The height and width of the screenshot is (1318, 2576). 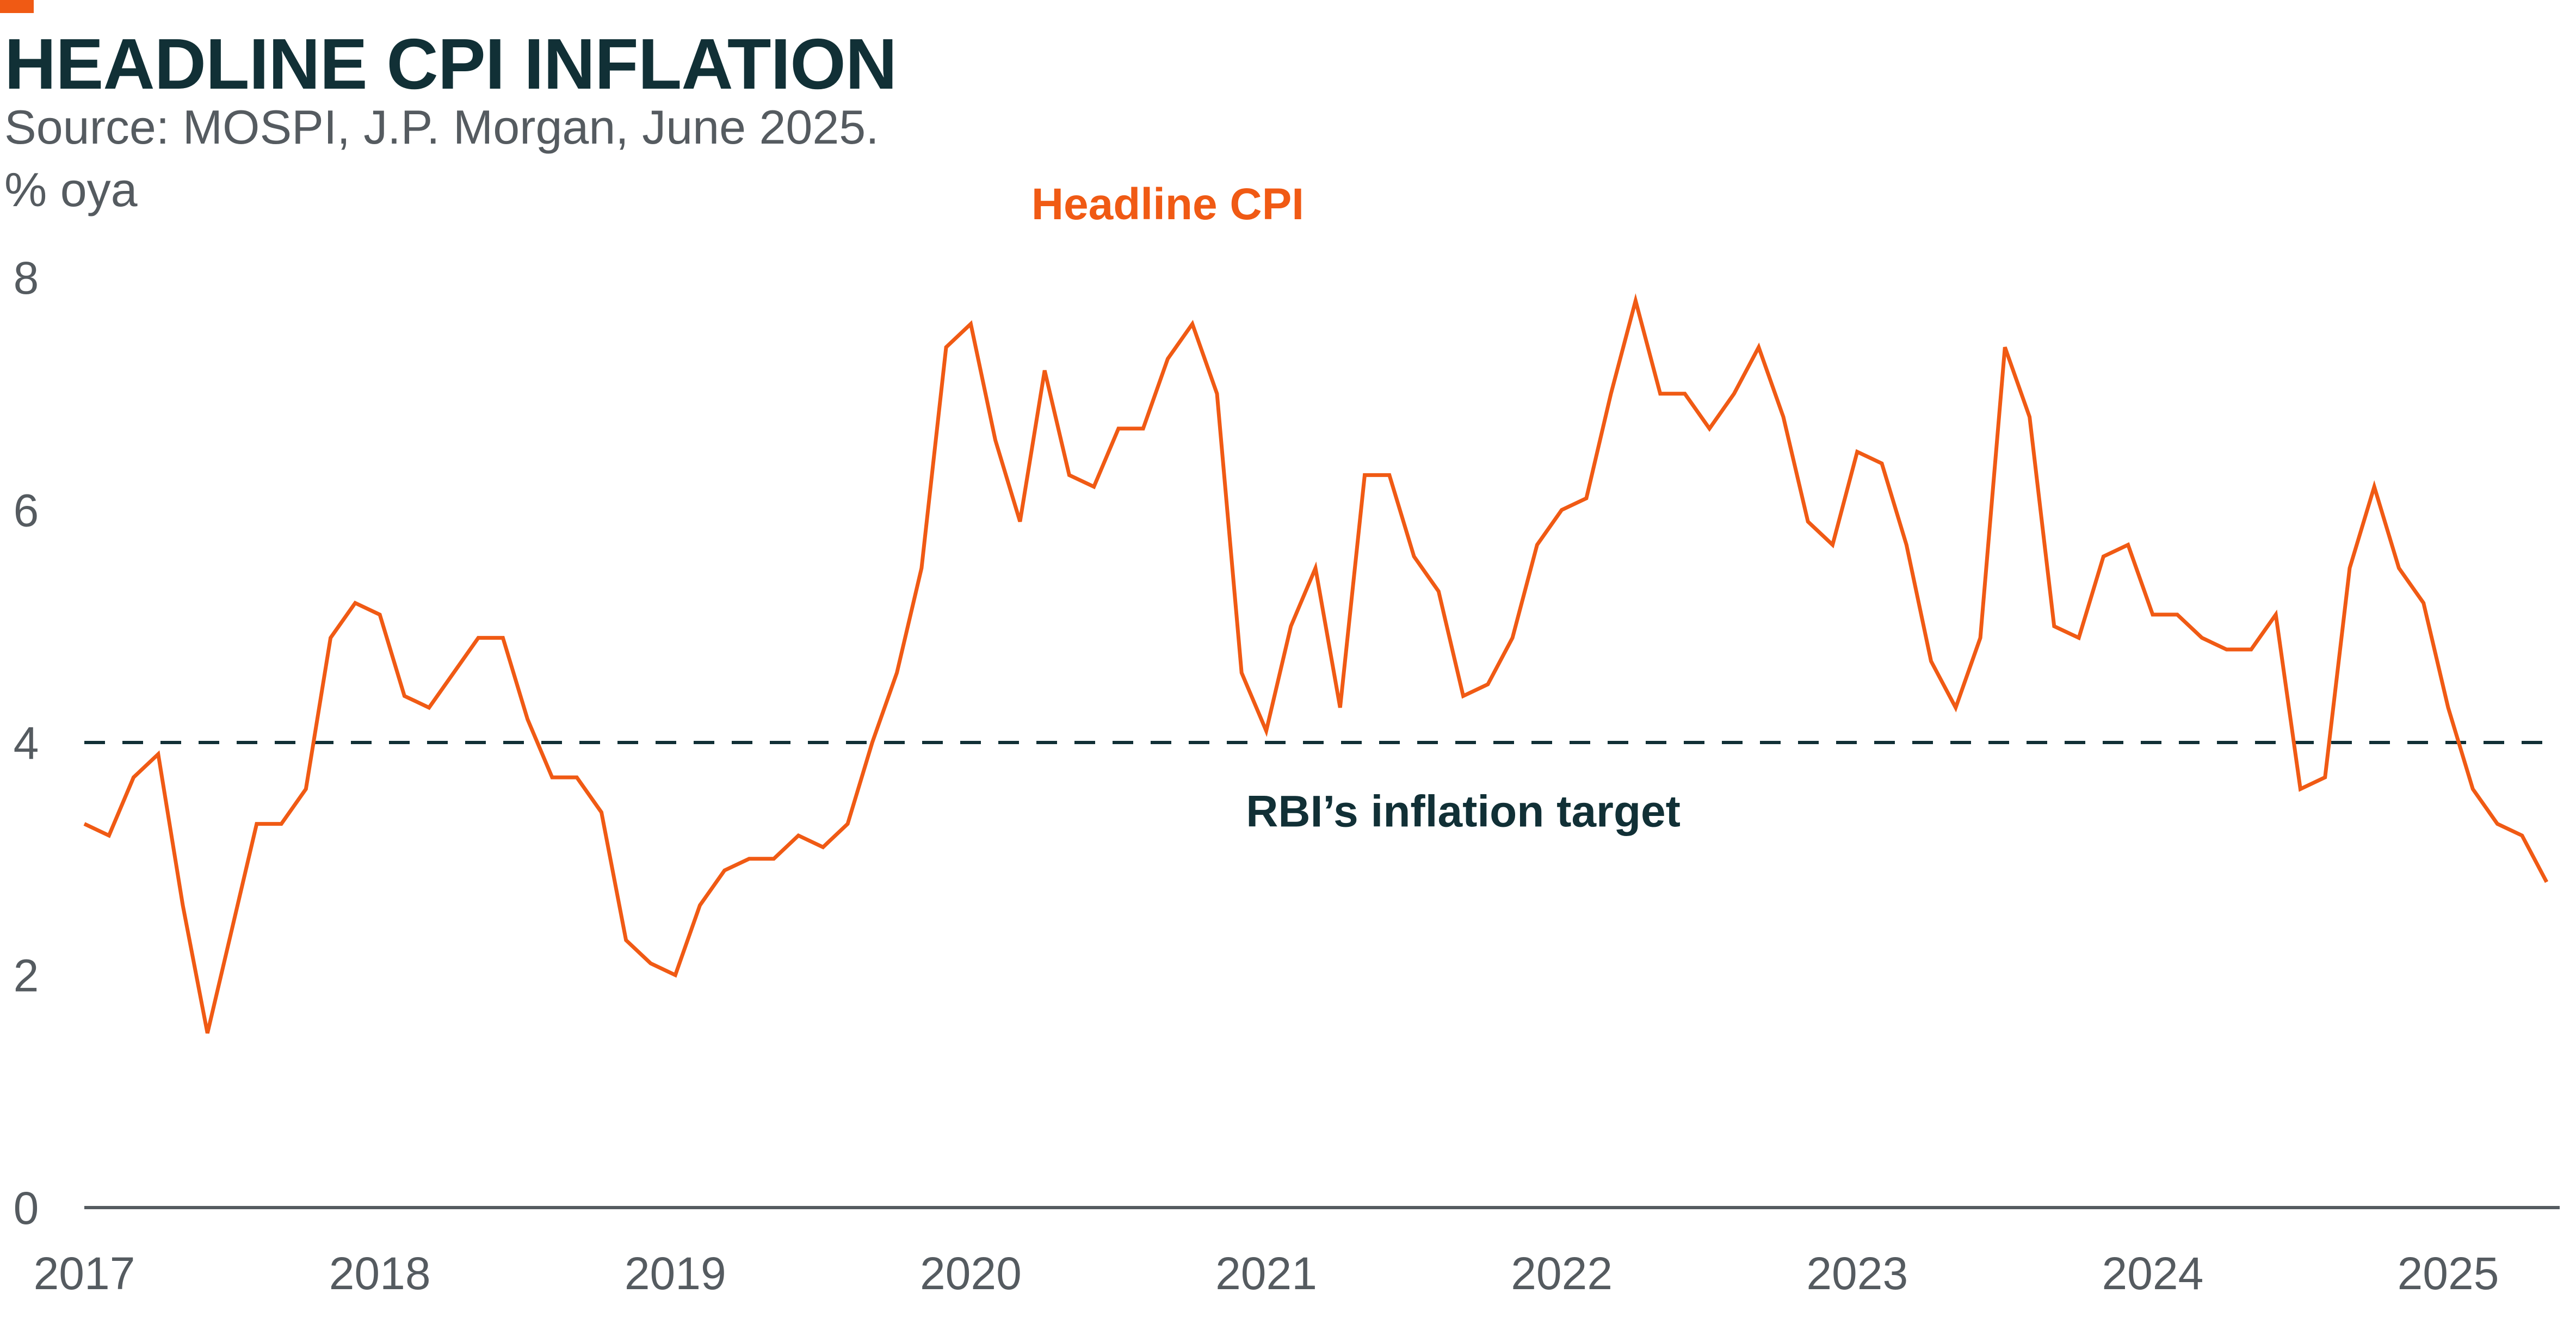 I want to click on x-tick-label: 2022, so click(x=1562, y=1273).